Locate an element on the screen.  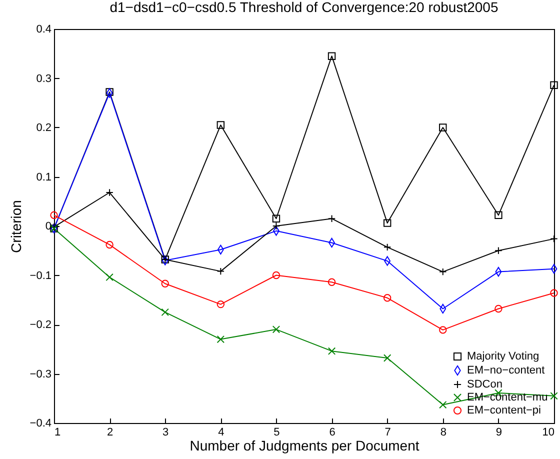
y-tick-label: 0.3 is located at coordinates (44, 78).